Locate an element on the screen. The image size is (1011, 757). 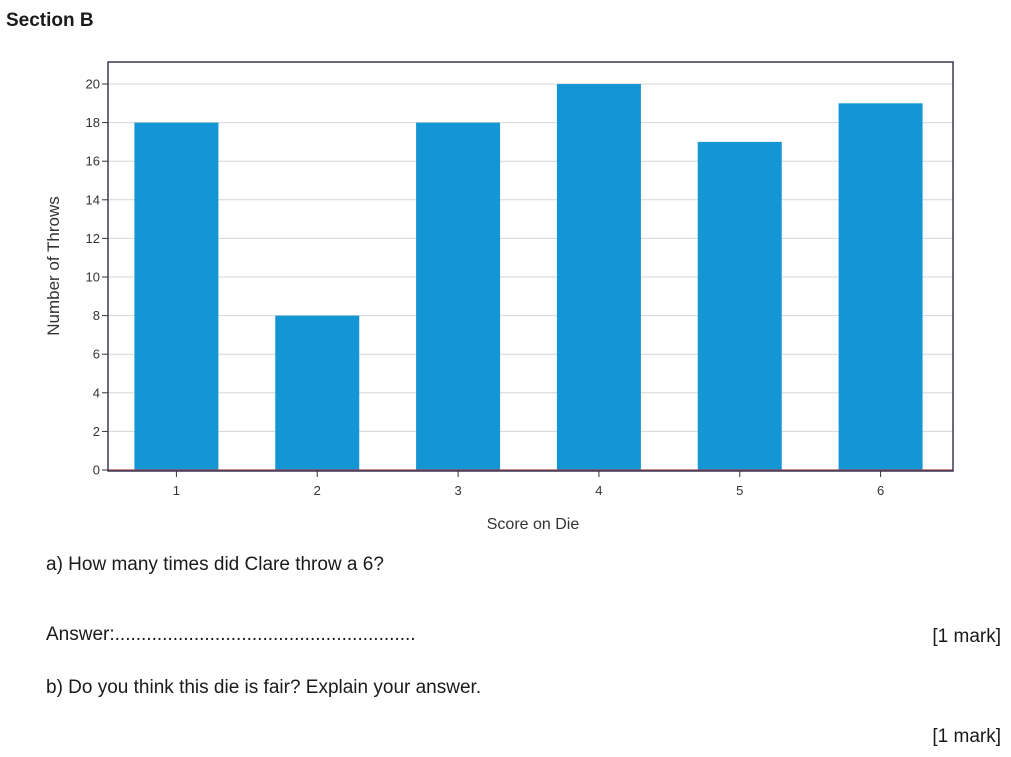
x-tick-label: 6 is located at coordinates (880, 490).